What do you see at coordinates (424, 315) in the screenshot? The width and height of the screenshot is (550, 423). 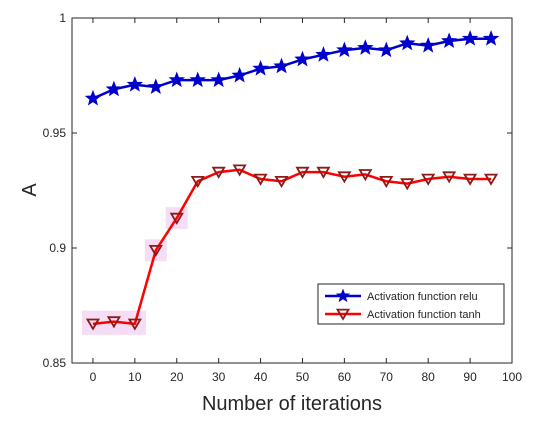 I see `legend-label-1: Activation function tanh` at bounding box center [424, 315].